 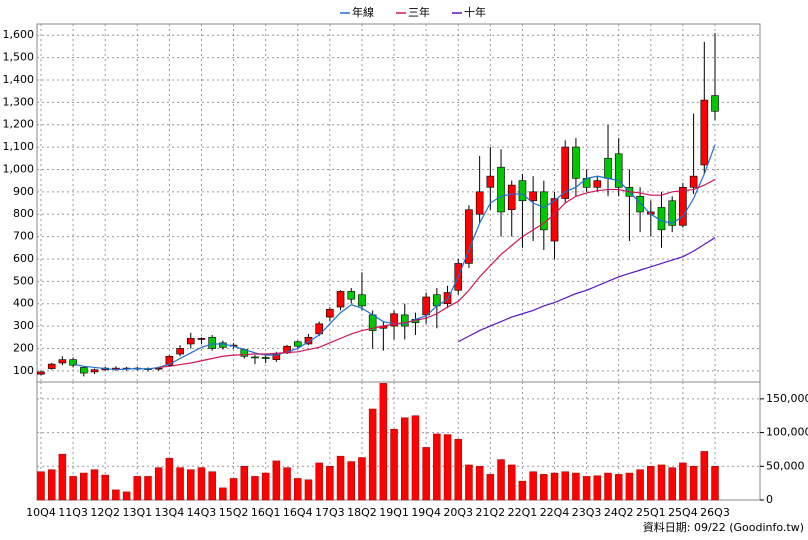 What do you see at coordinates (23, 258) in the screenshot?
I see `y-tick-label: 600` at bounding box center [23, 258].